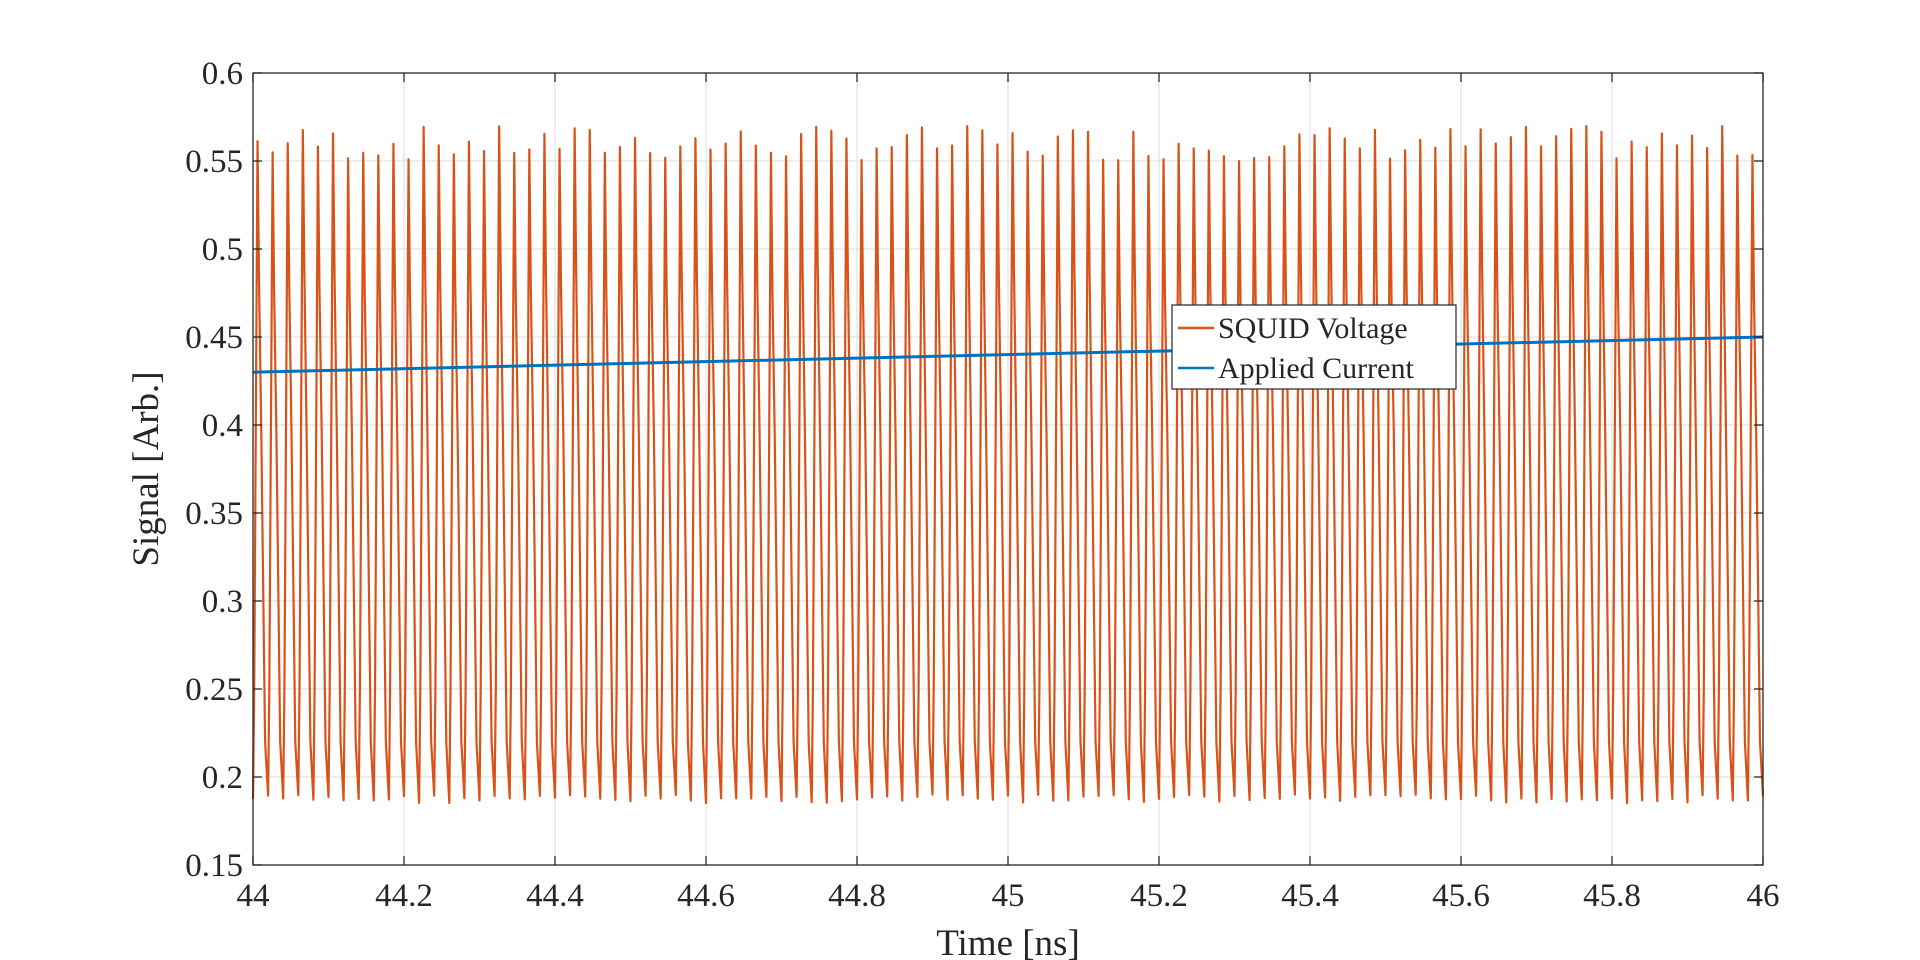 The width and height of the screenshot is (1920, 960). I want to click on x-tick-label: 45, so click(1008, 896).